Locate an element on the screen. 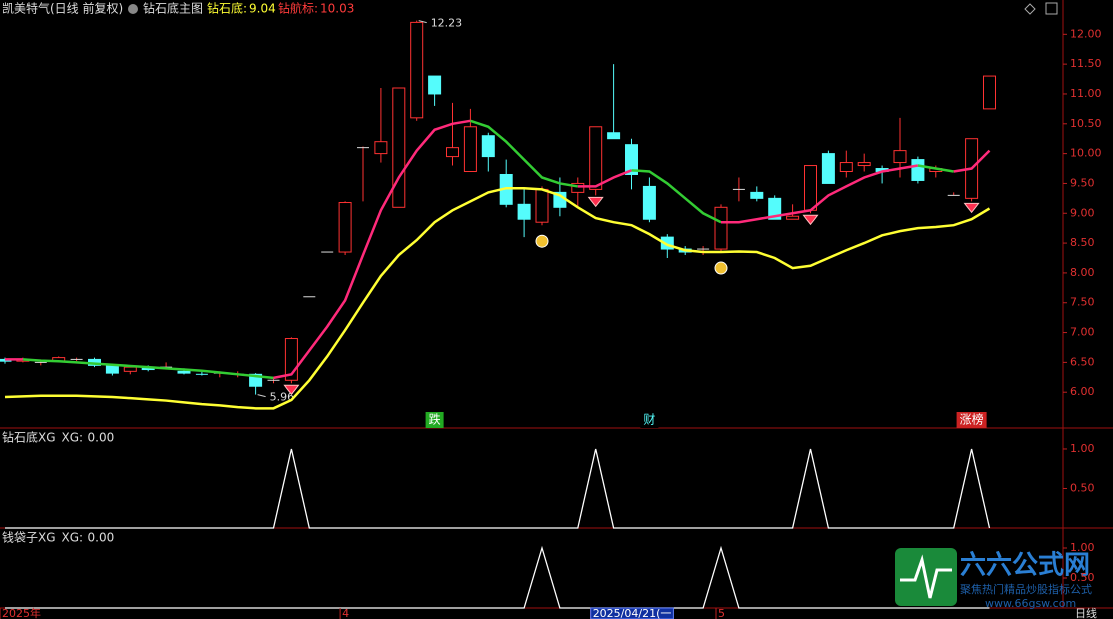 This screenshot has width=1113, height=619. tag-label: 涨榜 is located at coordinates (972, 419).